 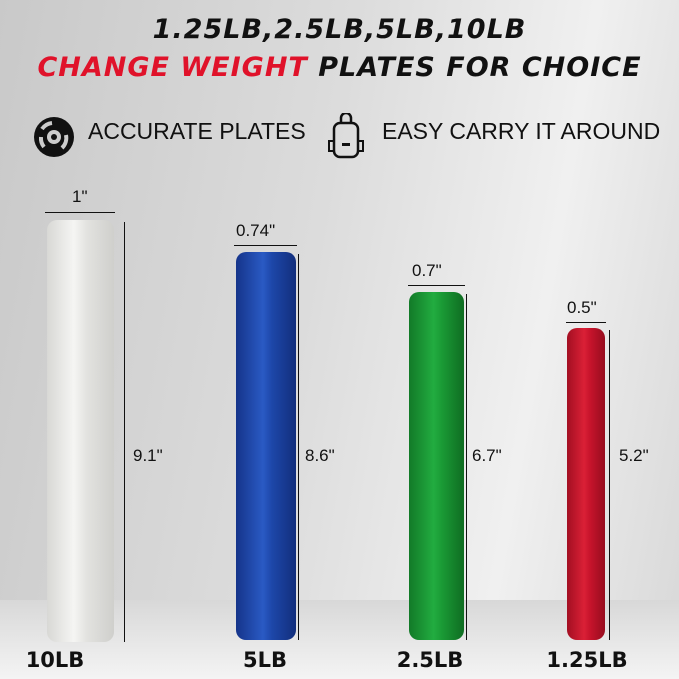 What do you see at coordinates (266, 446) in the screenshot?
I see `plate-5lb` at bounding box center [266, 446].